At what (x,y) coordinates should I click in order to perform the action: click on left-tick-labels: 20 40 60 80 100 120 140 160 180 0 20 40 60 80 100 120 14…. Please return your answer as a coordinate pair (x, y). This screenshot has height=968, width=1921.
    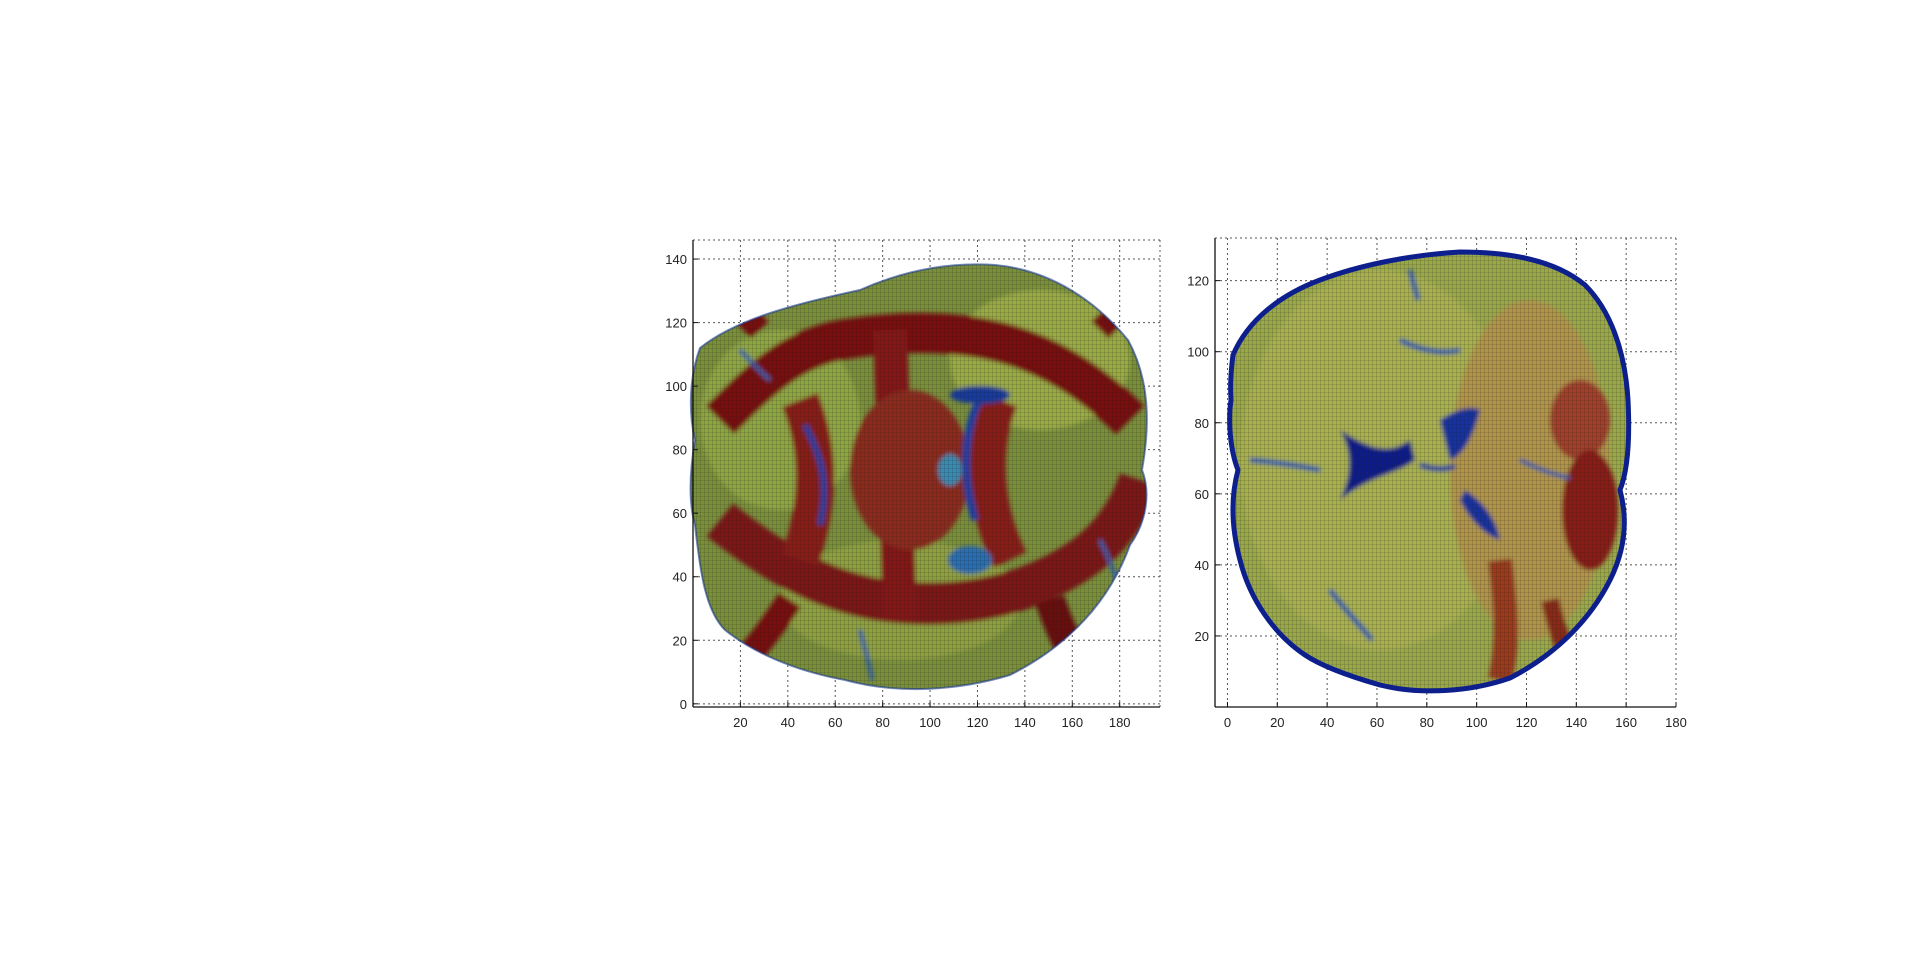
    Looking at the image, I should click on (897, 491).